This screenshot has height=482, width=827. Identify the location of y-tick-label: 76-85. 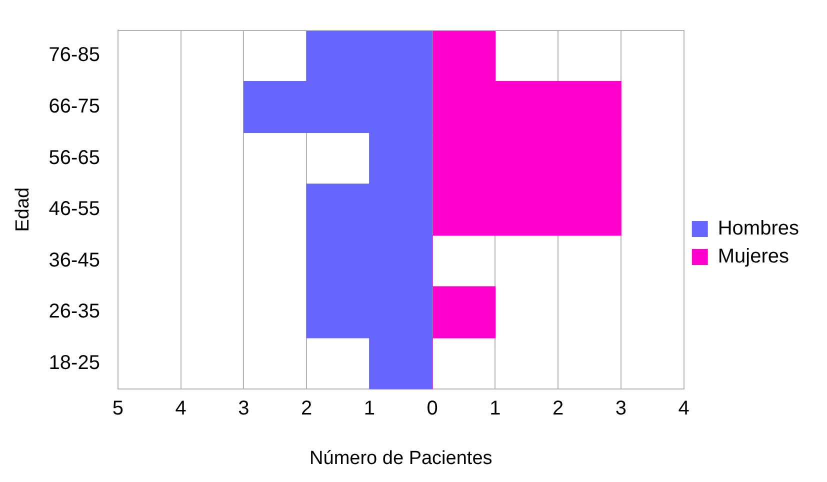
(74, 55).